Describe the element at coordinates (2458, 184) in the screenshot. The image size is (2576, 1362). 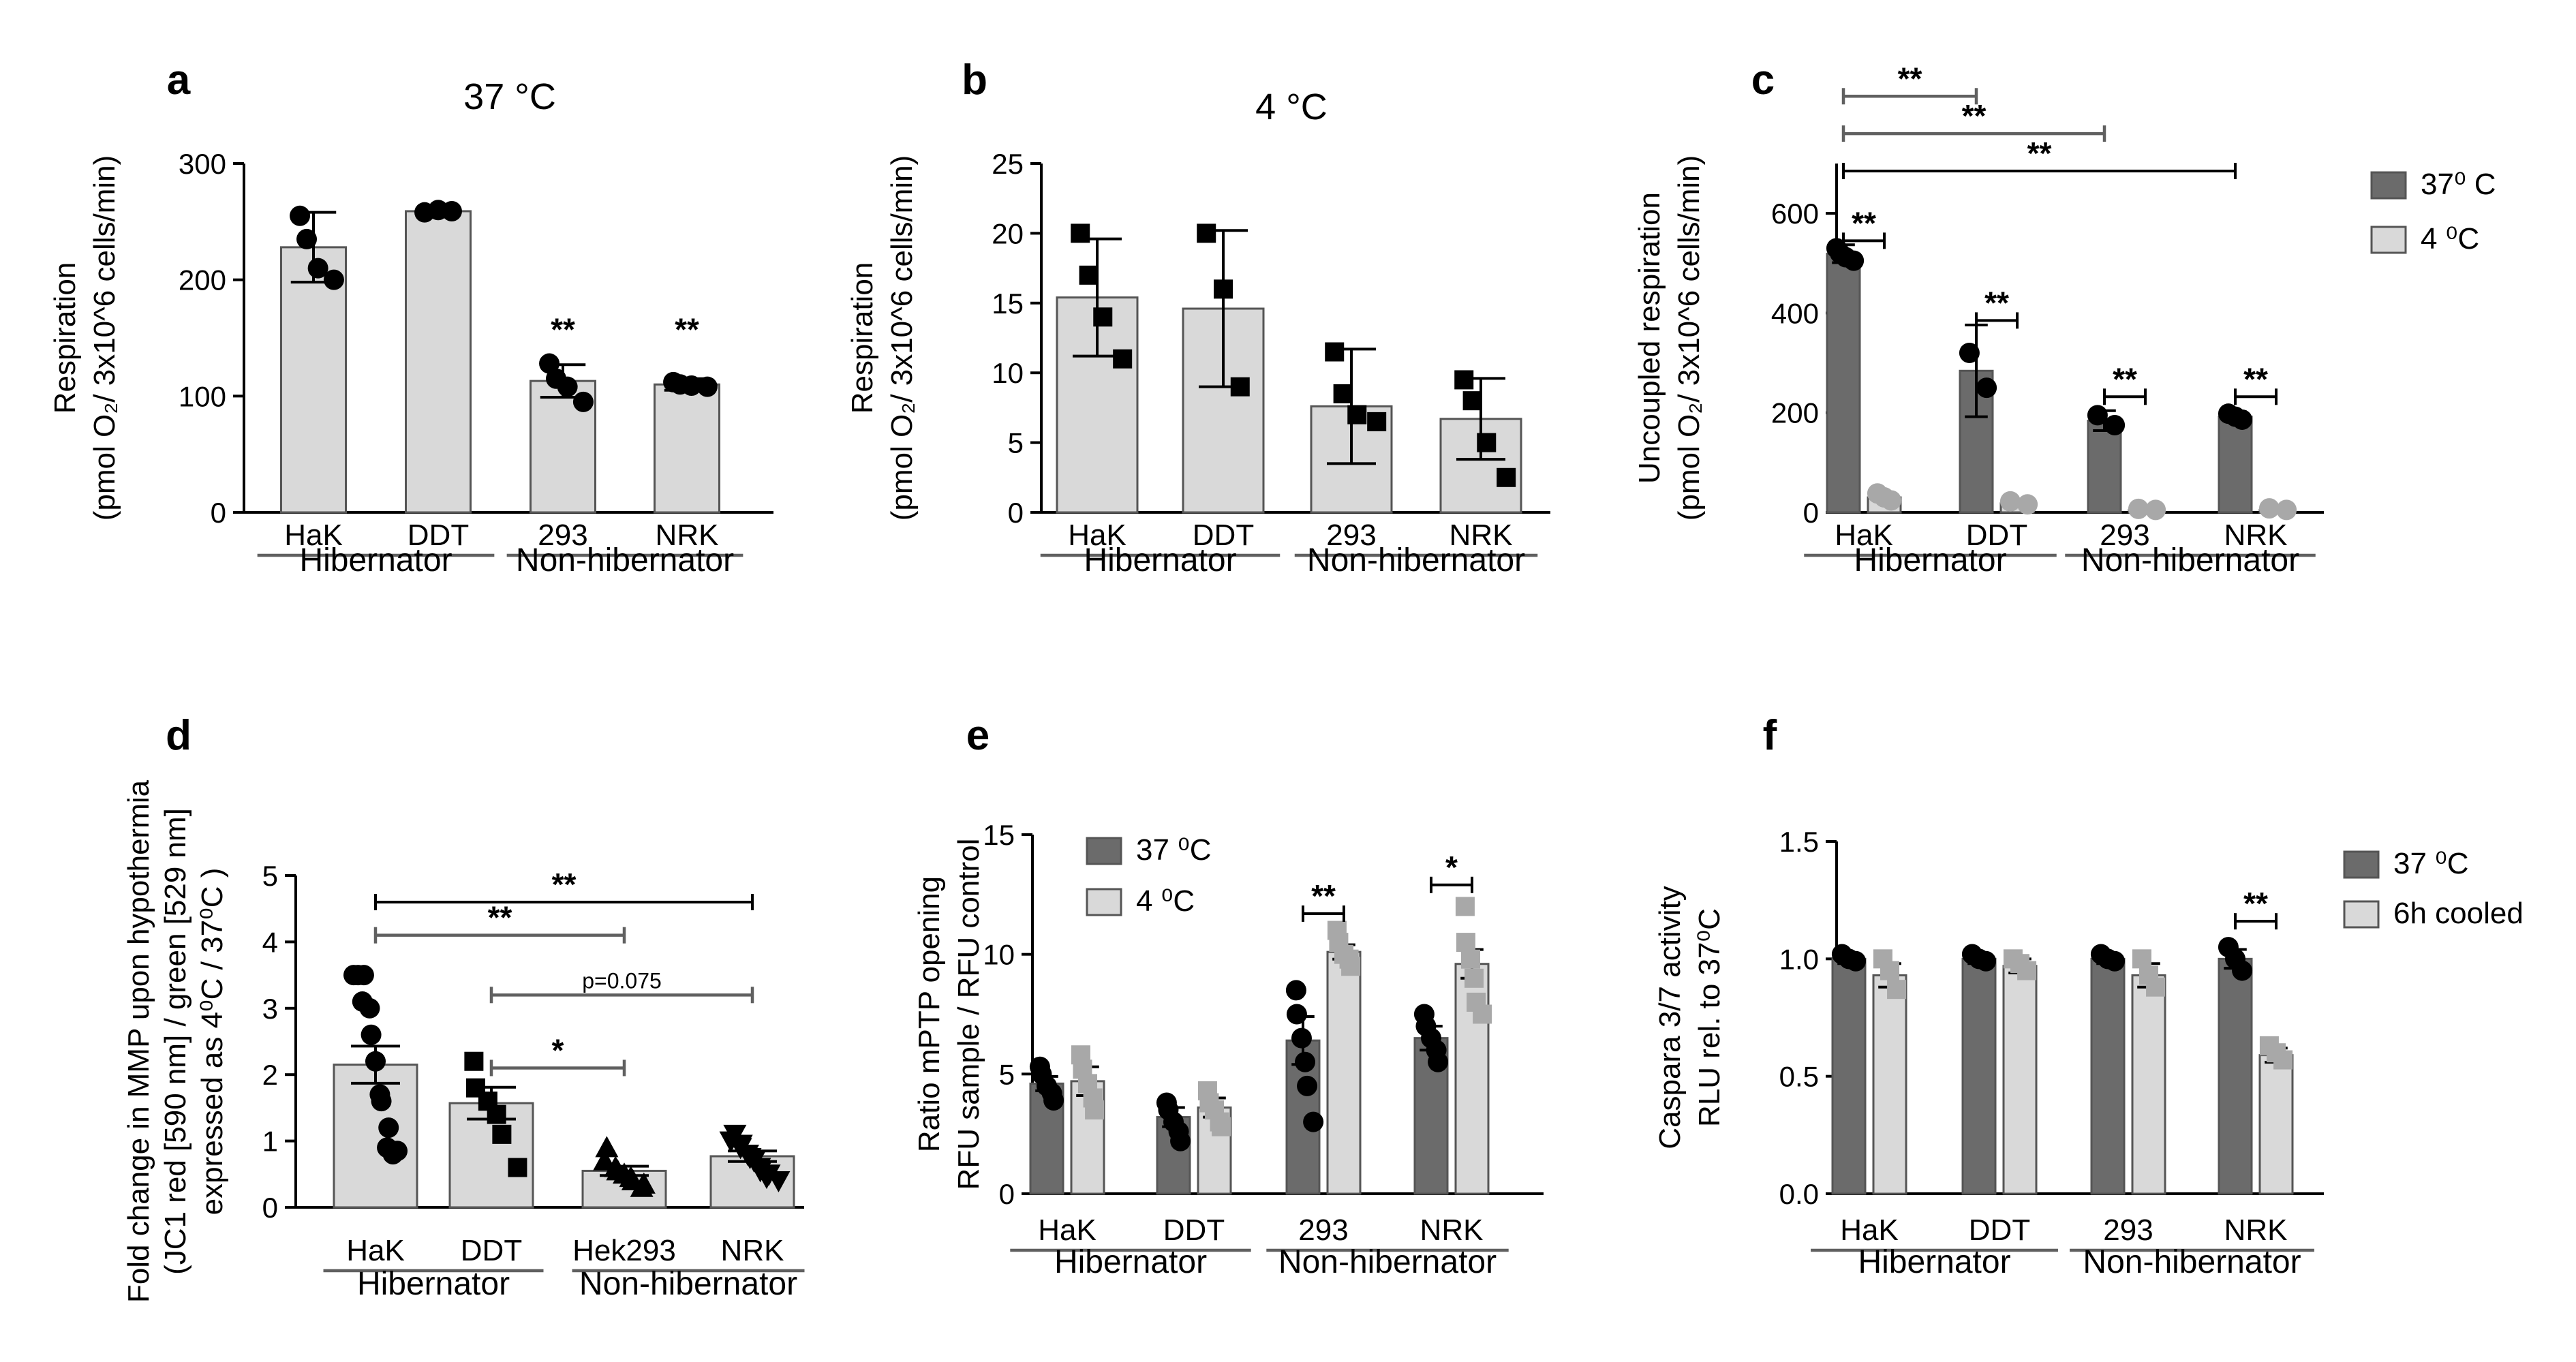
I see `legend-label: 37⁰ C` at that location.